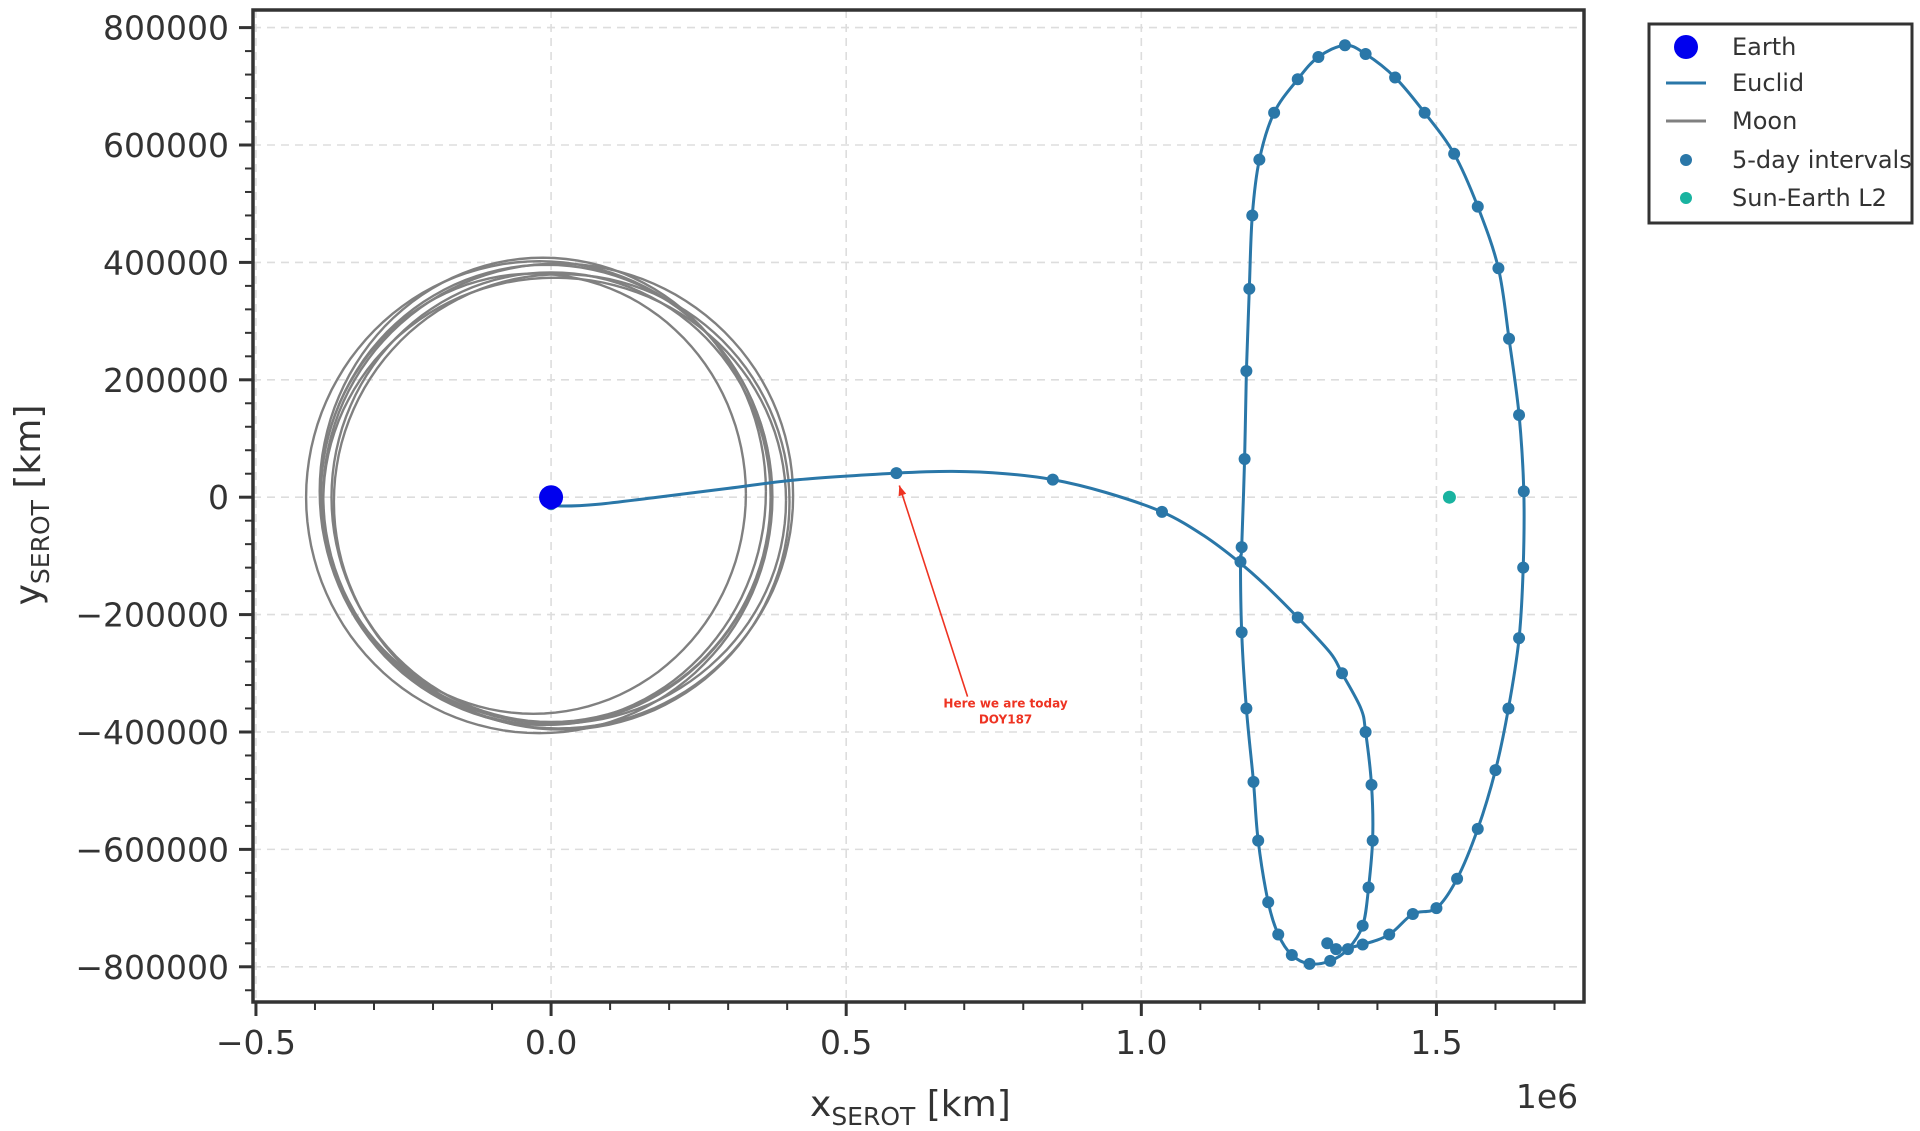  Describe the element at coordinates (1764, 121) in the screenshot. I see `legend-moon-label: Moon` at that location.